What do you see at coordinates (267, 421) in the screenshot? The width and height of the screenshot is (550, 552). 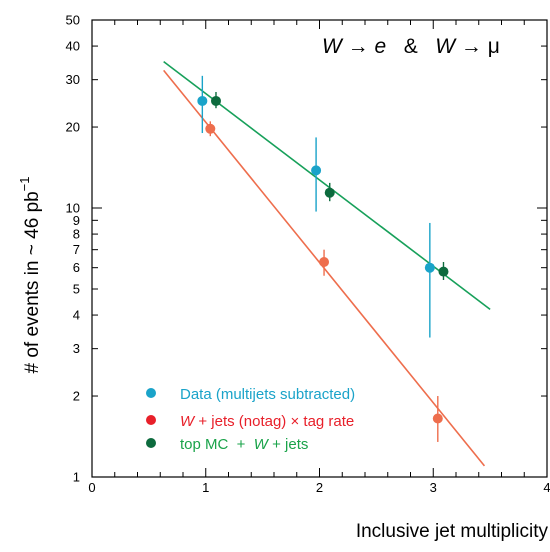 I see `legend-entry-wjets: W + jets (notag) × tag rate` at bounding box center [267, 421].